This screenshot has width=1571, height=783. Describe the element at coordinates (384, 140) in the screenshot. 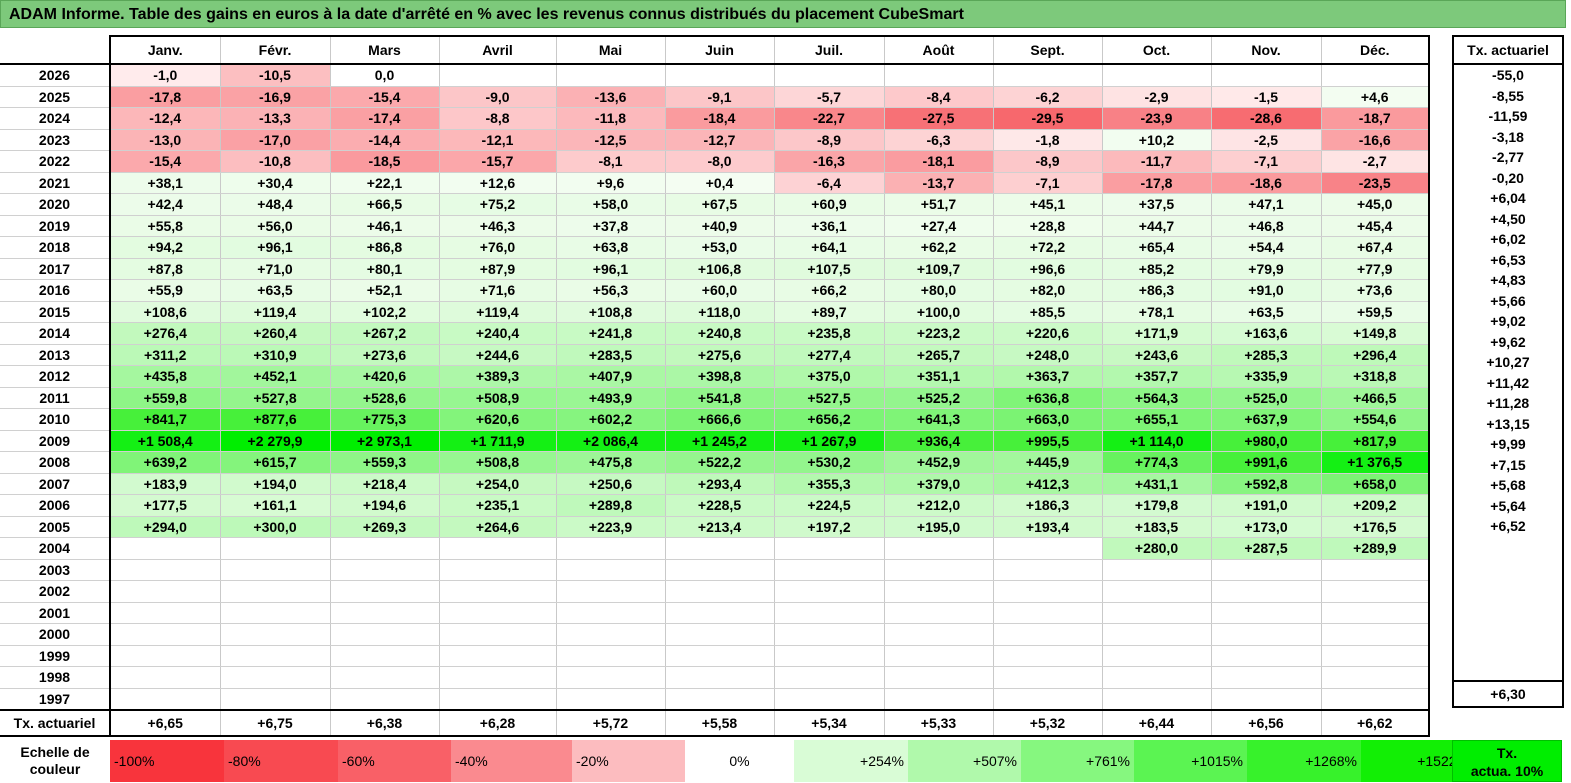

I see `gain-cell: -14,4` at that location.